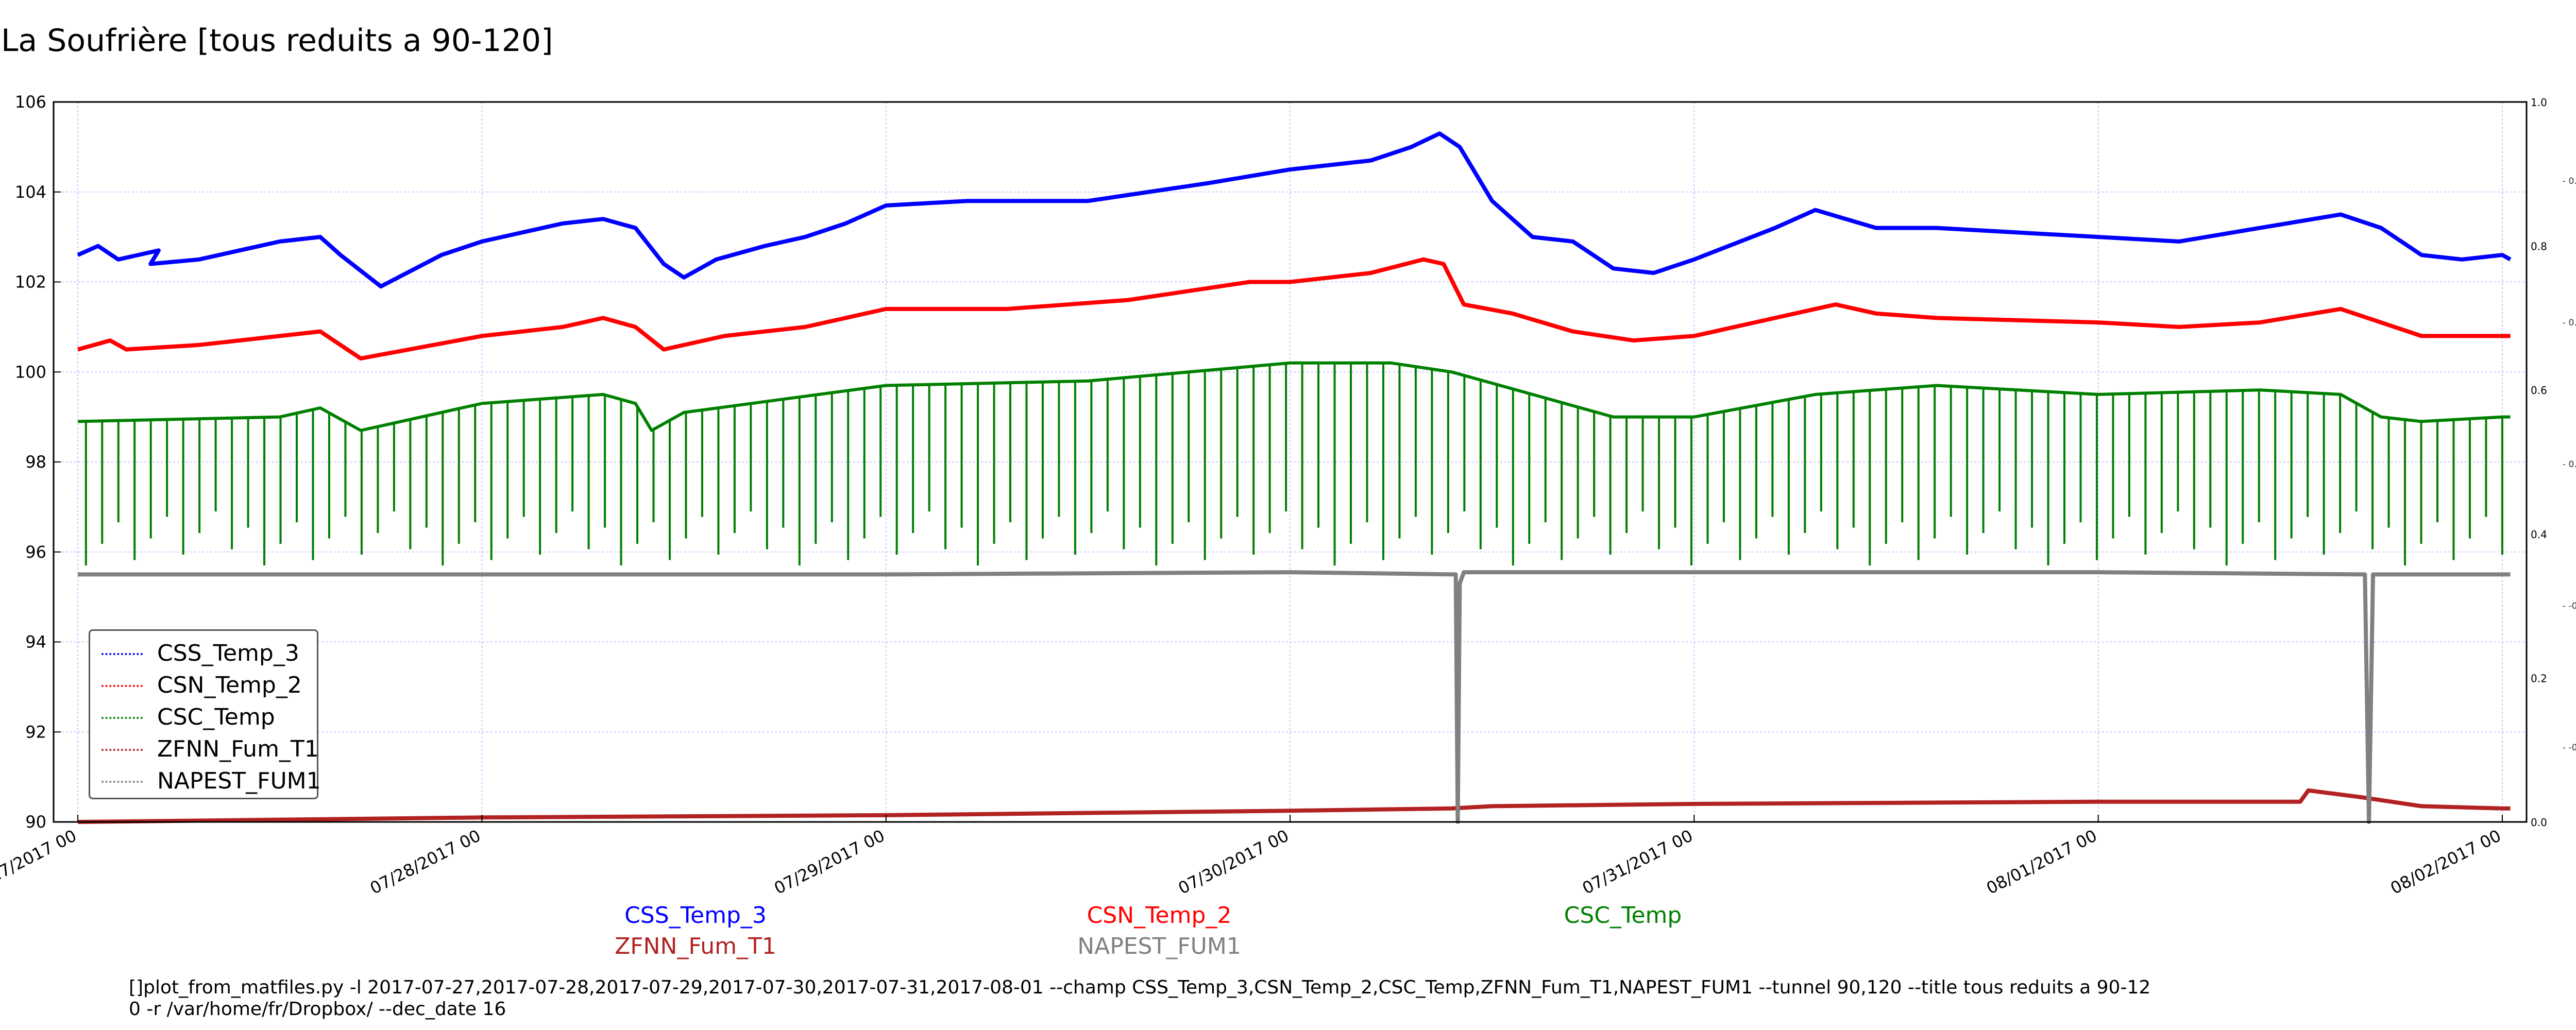  What do you see at coordinates (2569, 748) in the screenshot?
I see `right-tick-label-secondary: - -0.04` at bounding box center [2569, 748].